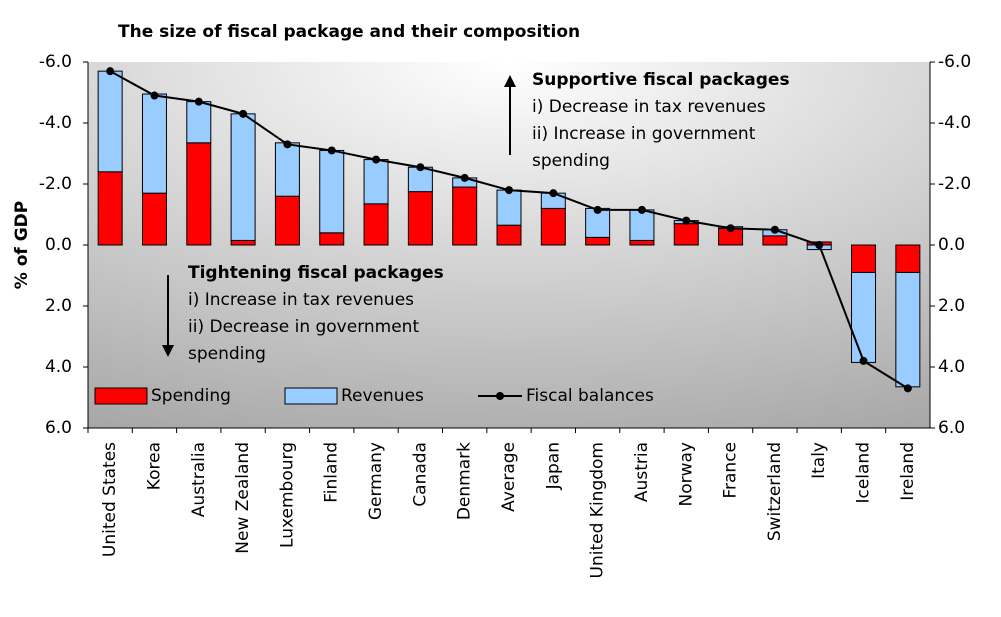 The image size is (1001, 617). What do you see at coordinates (954, 123) in the screenshot?
I see `y2-tick-label: -4.0` at bounding box center [954, 123].